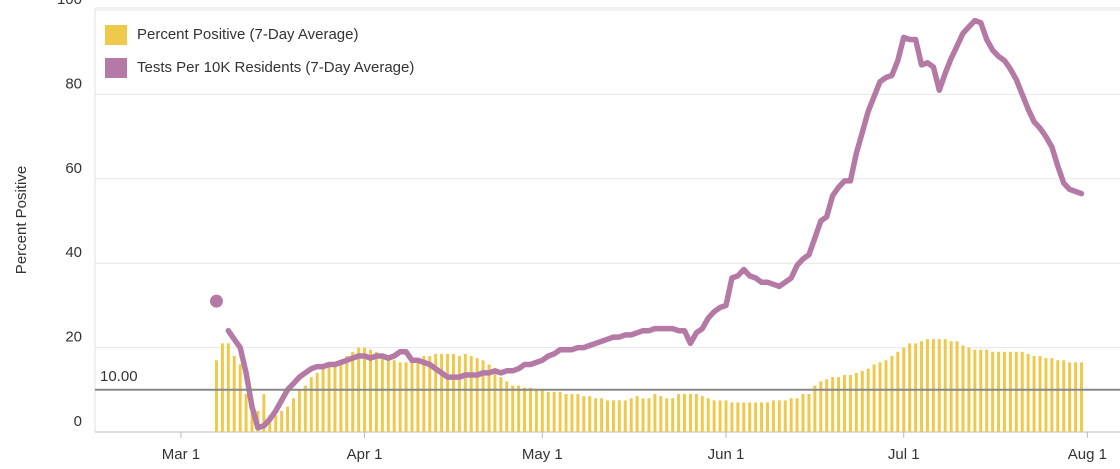 This screenshot has width=1120, height=469. What do you see at coordinates (73, 83) in the screenshot?
I see `y-tick-label: 80` at bounding box center [73, 83].